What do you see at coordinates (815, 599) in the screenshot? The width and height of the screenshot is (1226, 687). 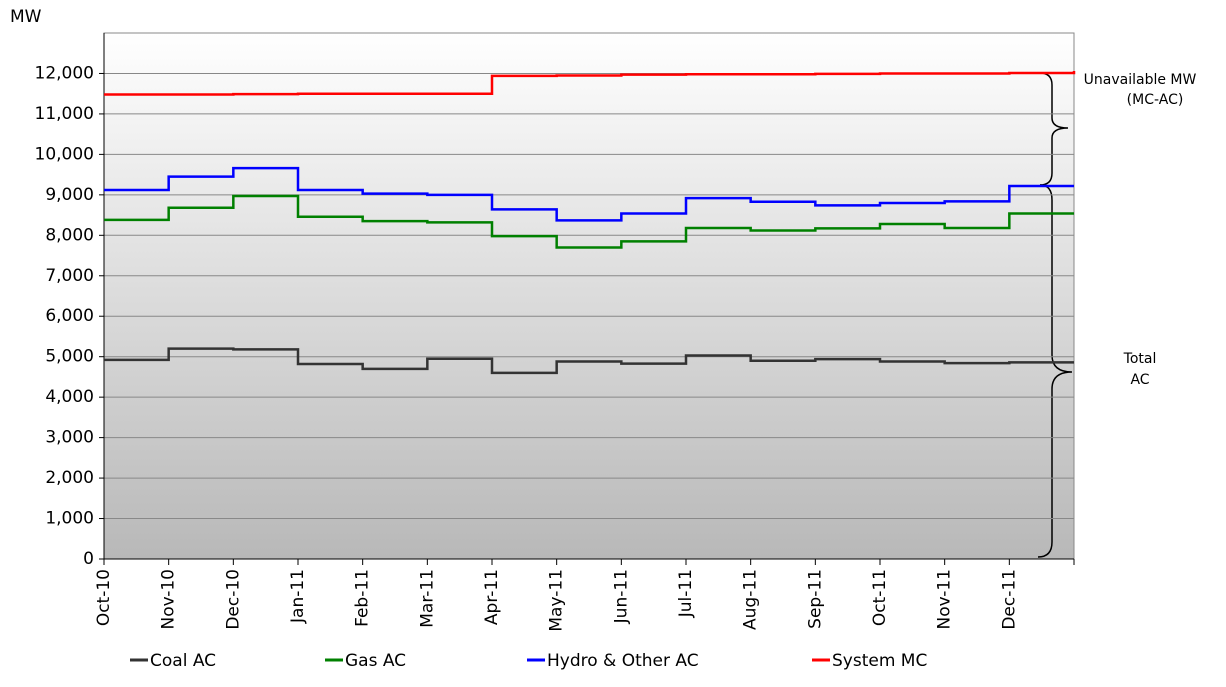 I see `x-tick-label: Sep-11` at bounding box center [815, 599].